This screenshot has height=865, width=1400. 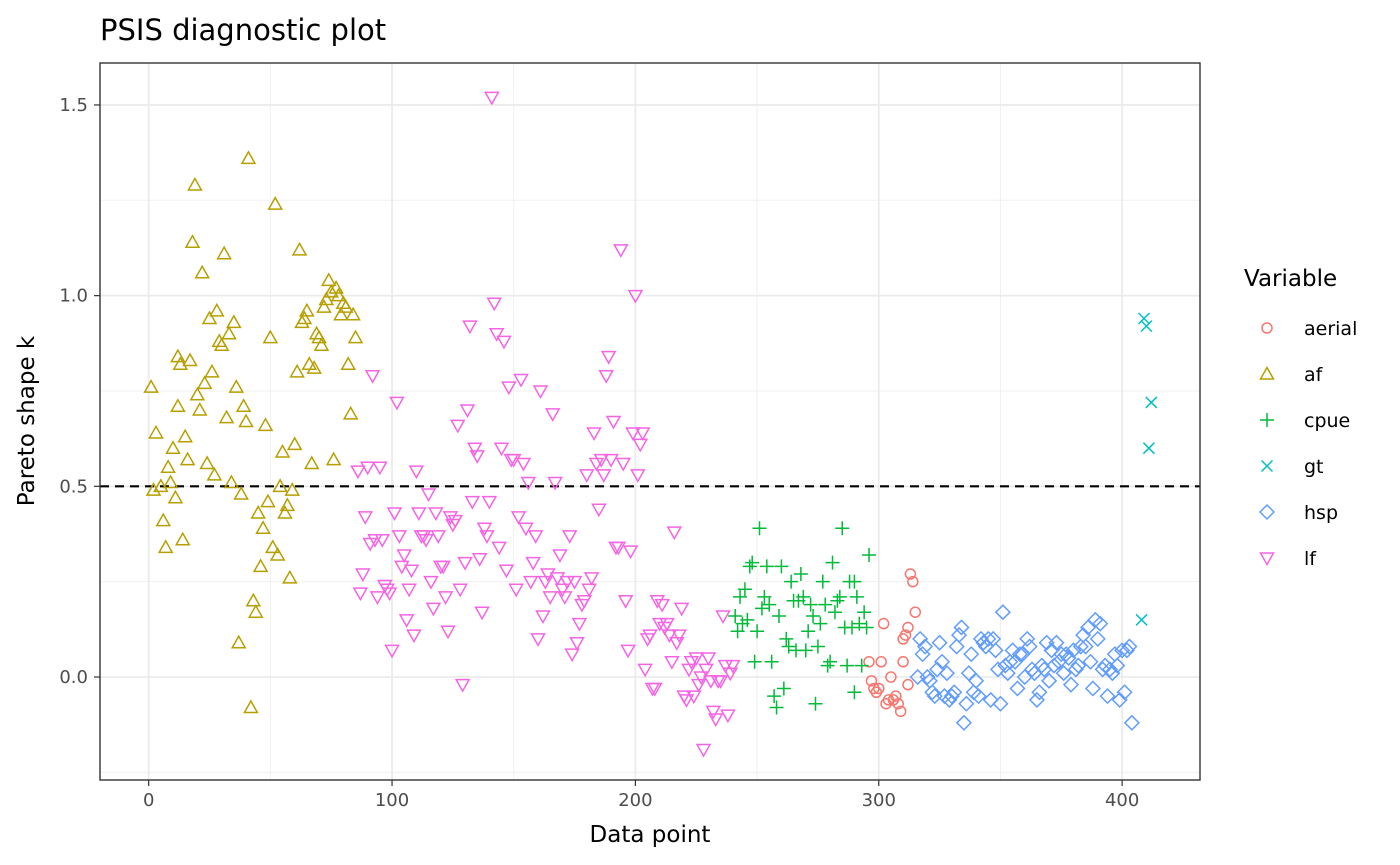 I want to click on series-aerial, so click(x=892, y=643).